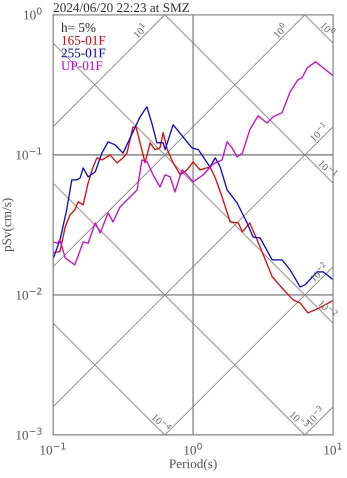  Describe the element at coordinates (53, 448) in the screenshot. I see `x-tick-label: 10$^{−1}$` at that location.